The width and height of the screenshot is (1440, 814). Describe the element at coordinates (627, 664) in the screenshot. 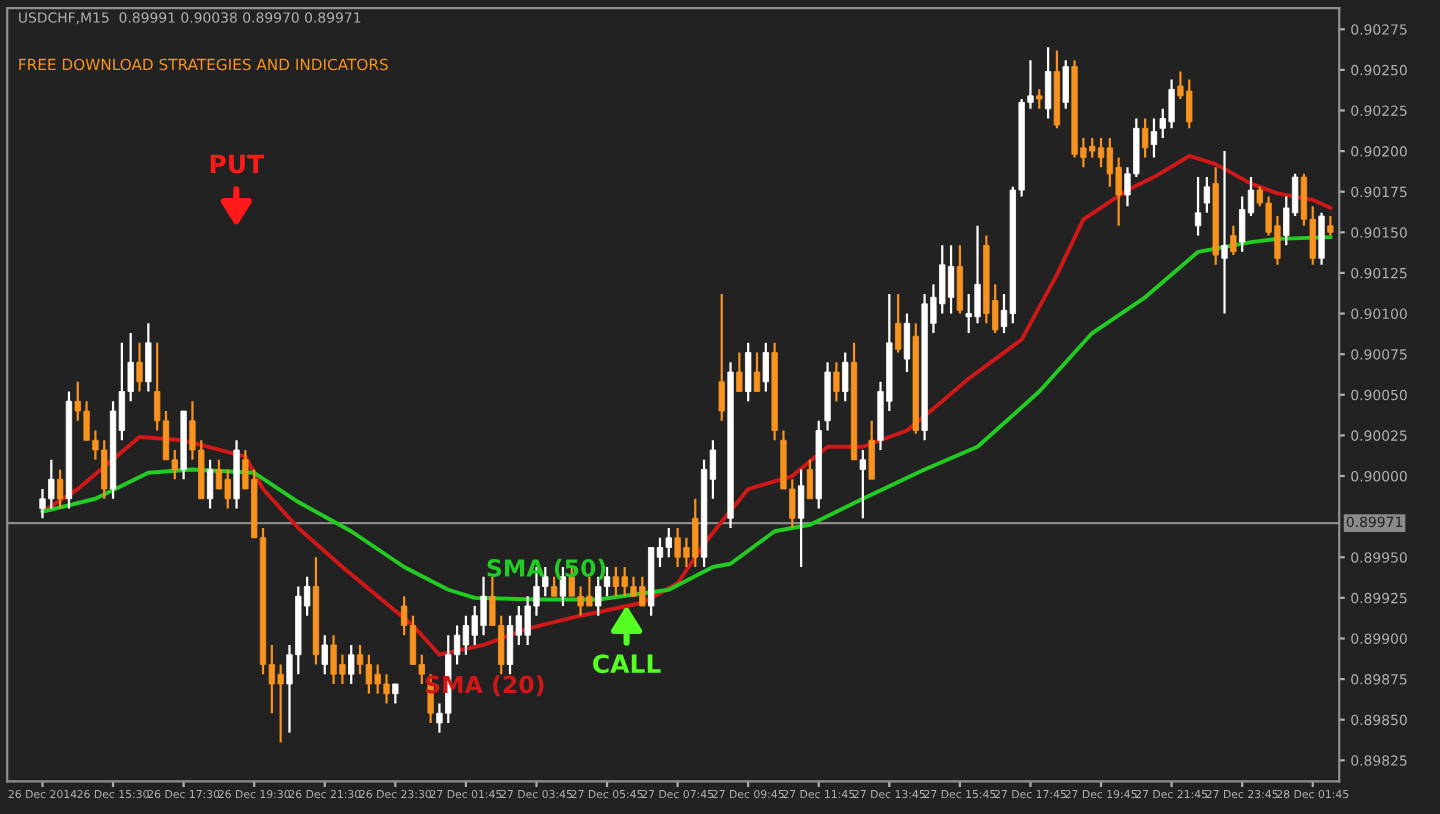

I see `annotation: CALL` at that location.